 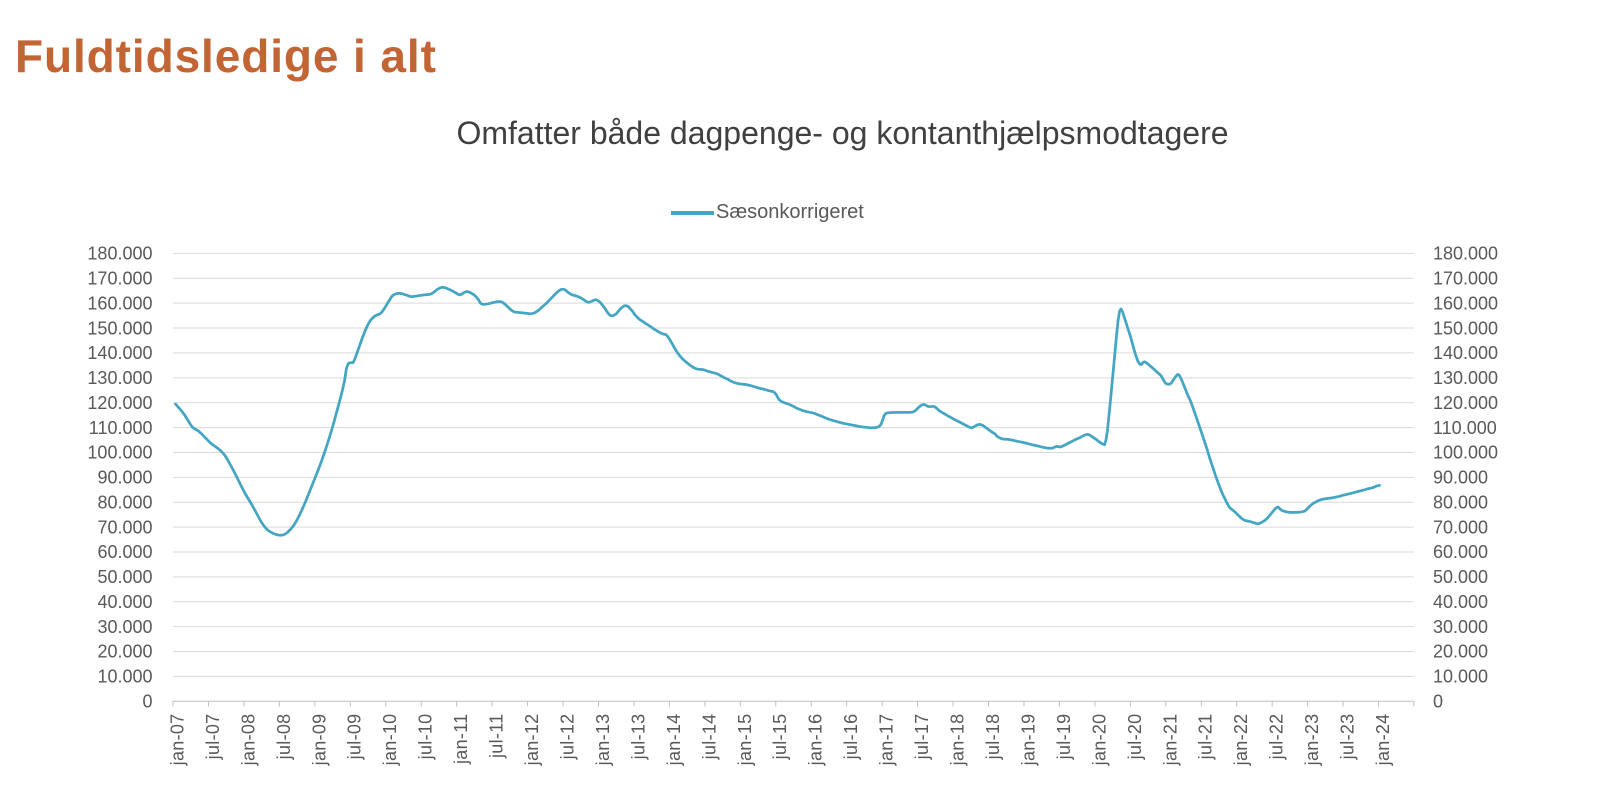 I want to click on svg-text: jul-19, so click(x=1064, y=737).